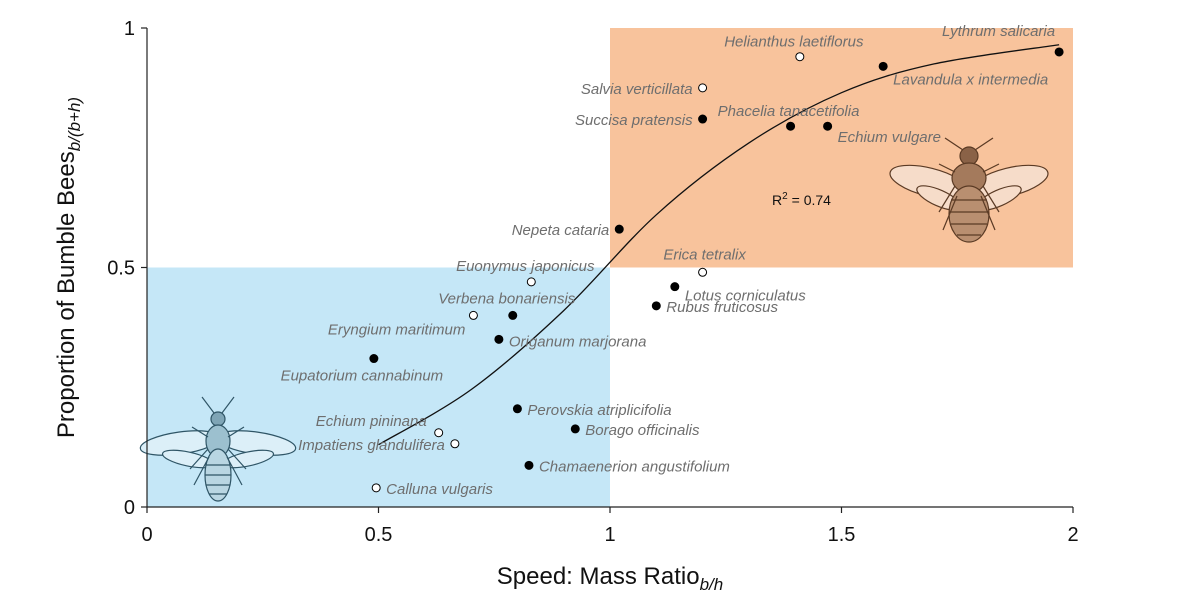 This screenshot has height=600, width=1200. Describe the element at coordinates (379, 535) in the screenshot. I see `x-tick-label: 0.5` at that location.